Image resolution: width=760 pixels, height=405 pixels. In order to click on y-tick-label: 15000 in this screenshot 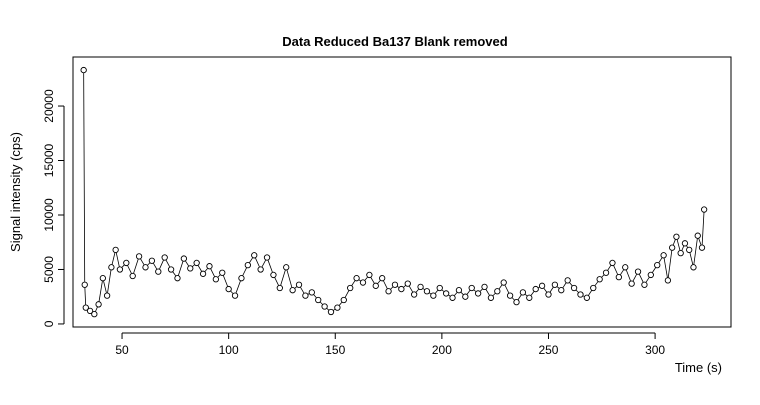, I will do `click(49, 161)`.